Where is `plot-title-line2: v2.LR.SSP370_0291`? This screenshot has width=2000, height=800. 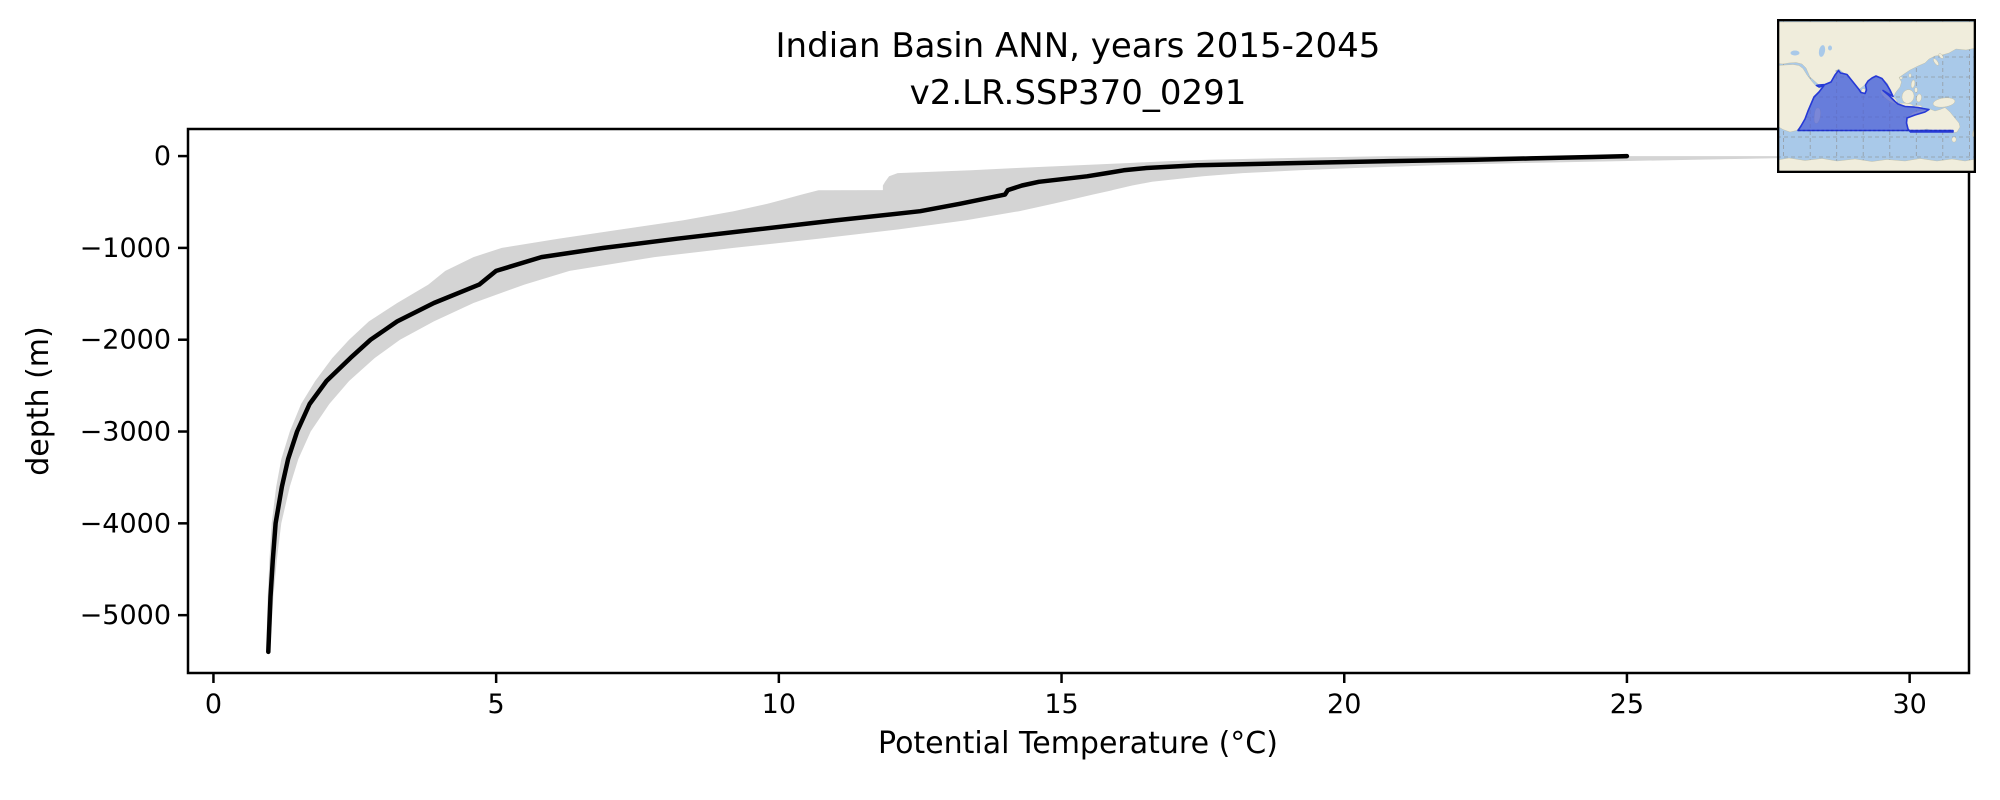 plot-title-line2: v2.LR.SSP370_0291 is located at coordinates (1078, 93).